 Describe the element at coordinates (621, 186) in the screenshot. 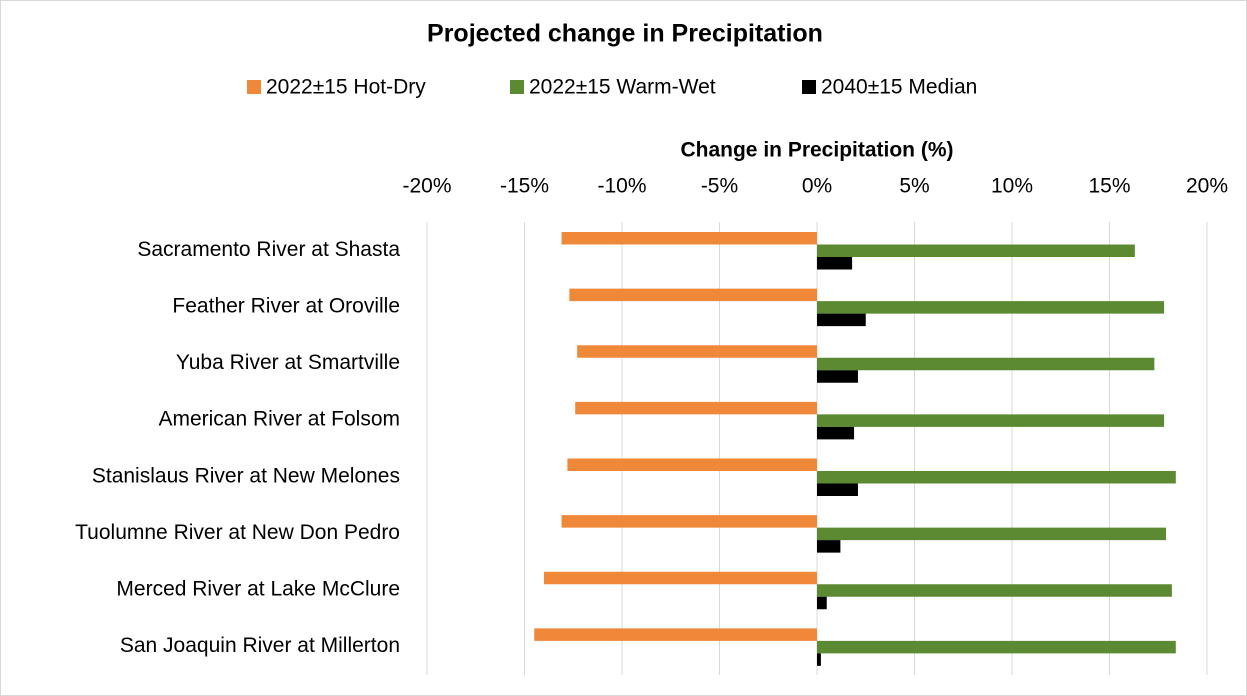

I see `x-tick-label: -10%` at that location.